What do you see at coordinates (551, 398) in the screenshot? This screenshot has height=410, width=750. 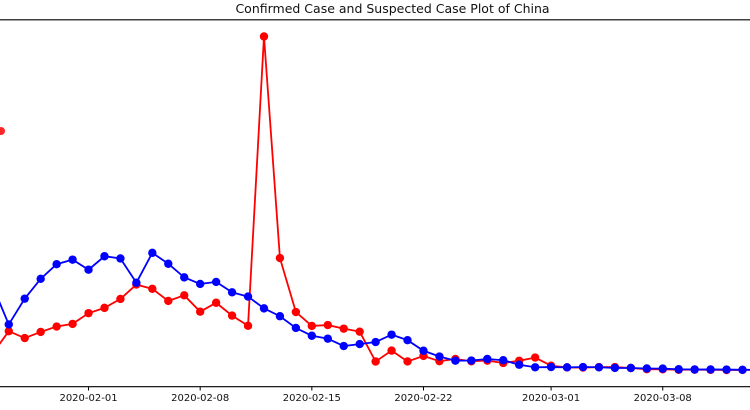 I see `x-tick-label: 2020-03-01` at bounding box center [551, 398].